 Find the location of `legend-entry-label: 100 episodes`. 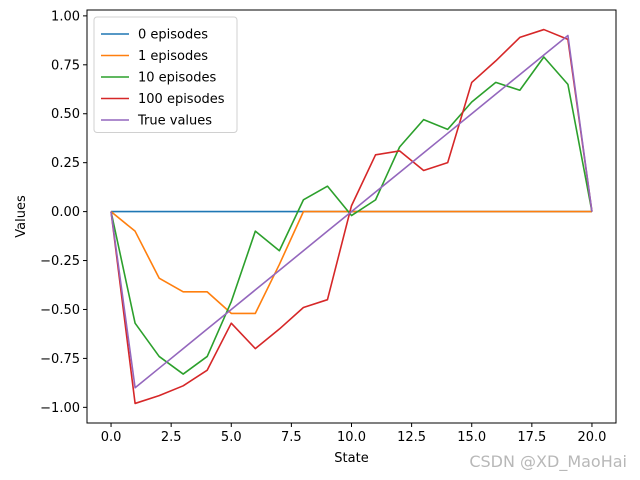

legend-entry-label: 100 episodes is located at coordinates (181, 99).